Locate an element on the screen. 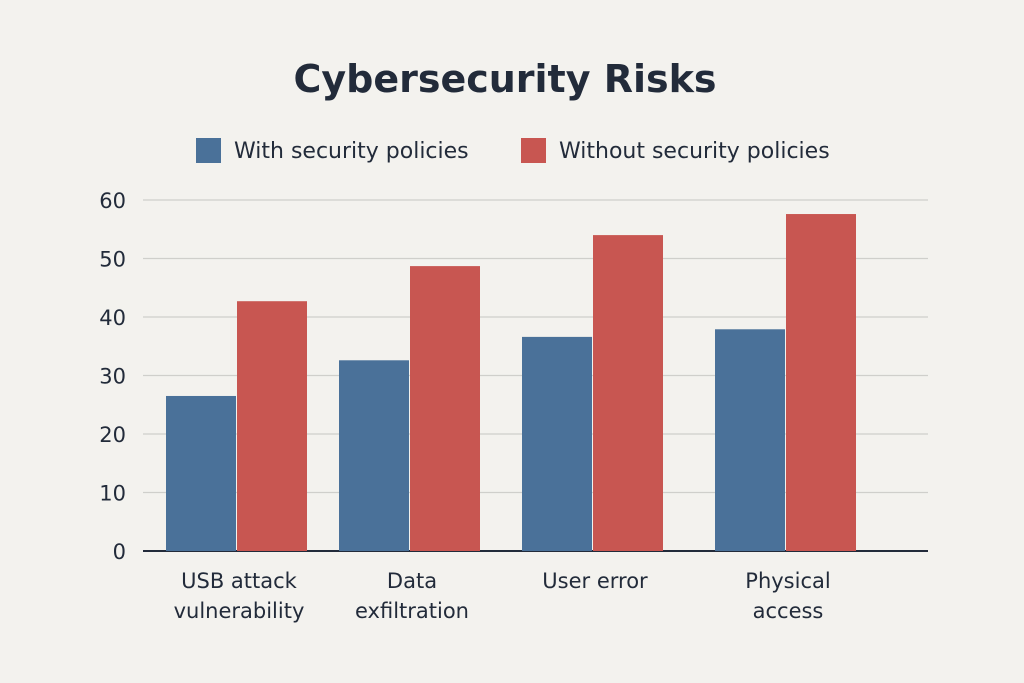 The height and width of the screenshot is (683, 1024). chart-title: Cybersecurity Risks is located at coordinates (504, 79).